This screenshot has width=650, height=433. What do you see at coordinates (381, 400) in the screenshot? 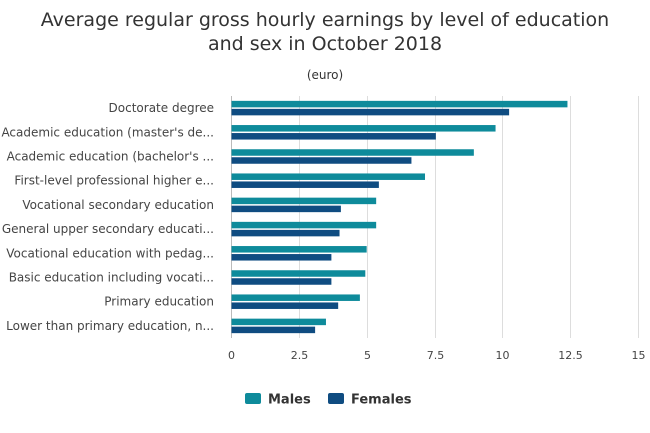
I see `legend-label-females: Females` at bounding box center [381, 400].